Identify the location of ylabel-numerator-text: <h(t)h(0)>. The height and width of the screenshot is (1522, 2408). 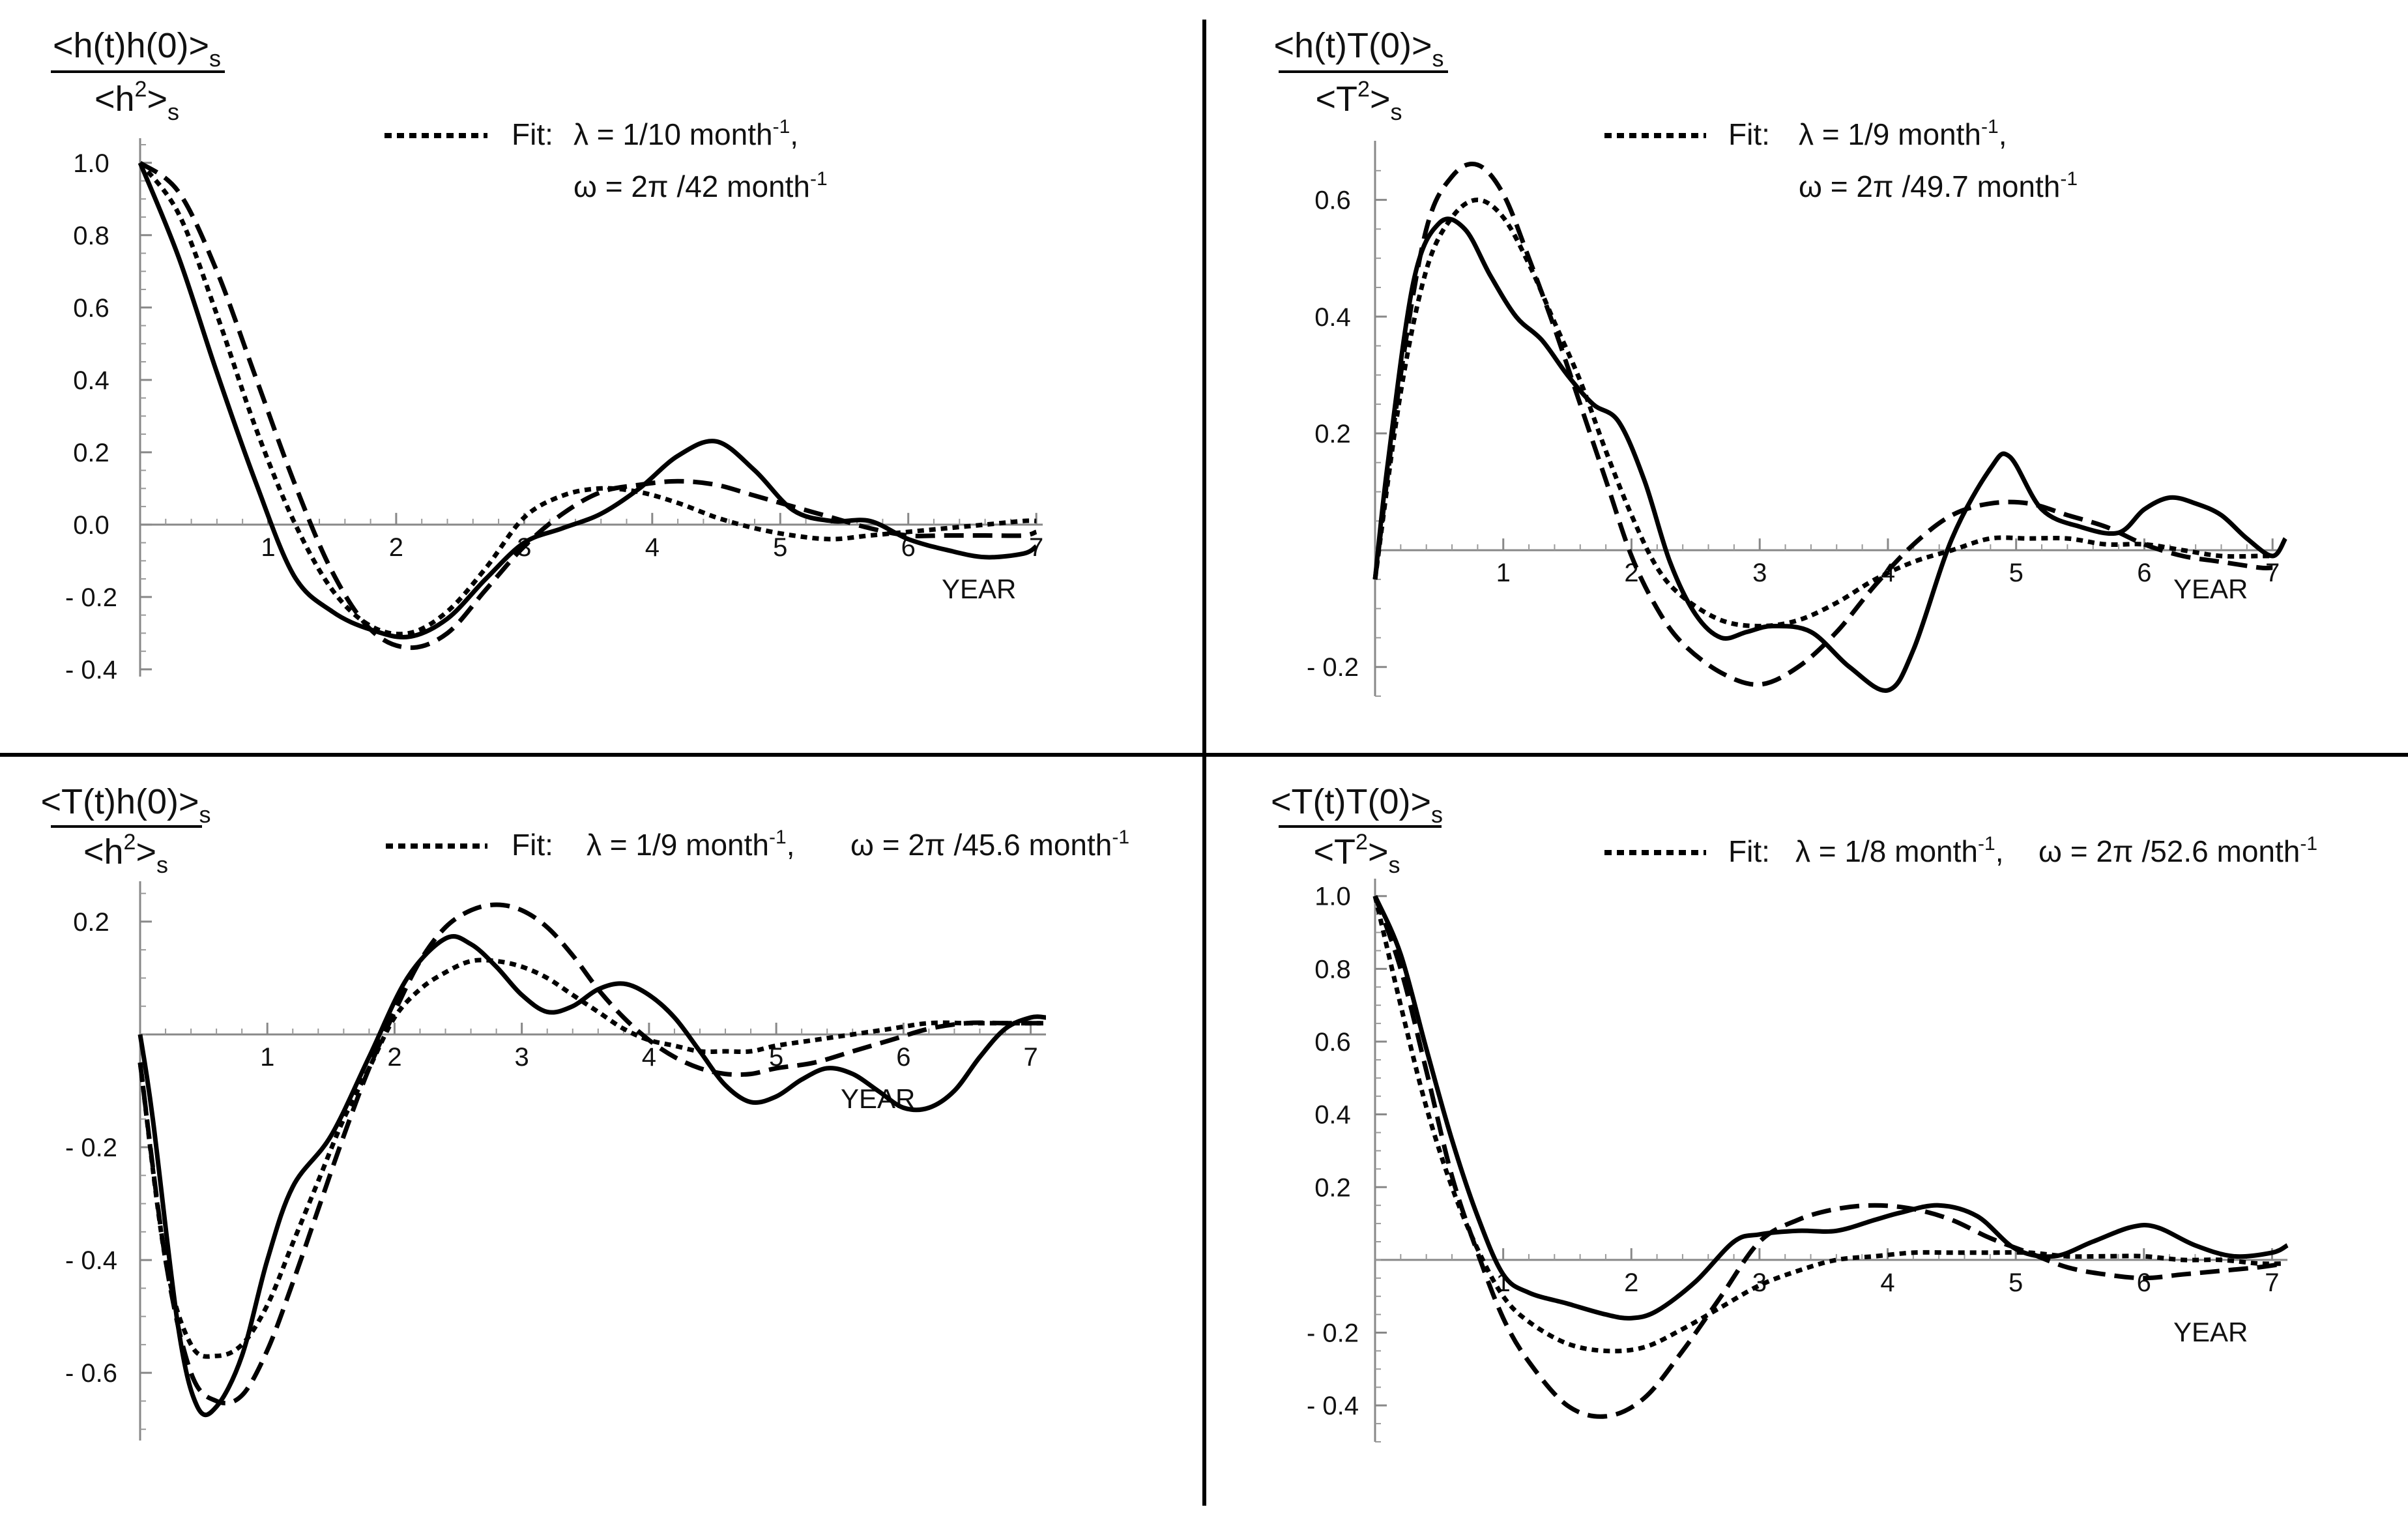
(131, 46).